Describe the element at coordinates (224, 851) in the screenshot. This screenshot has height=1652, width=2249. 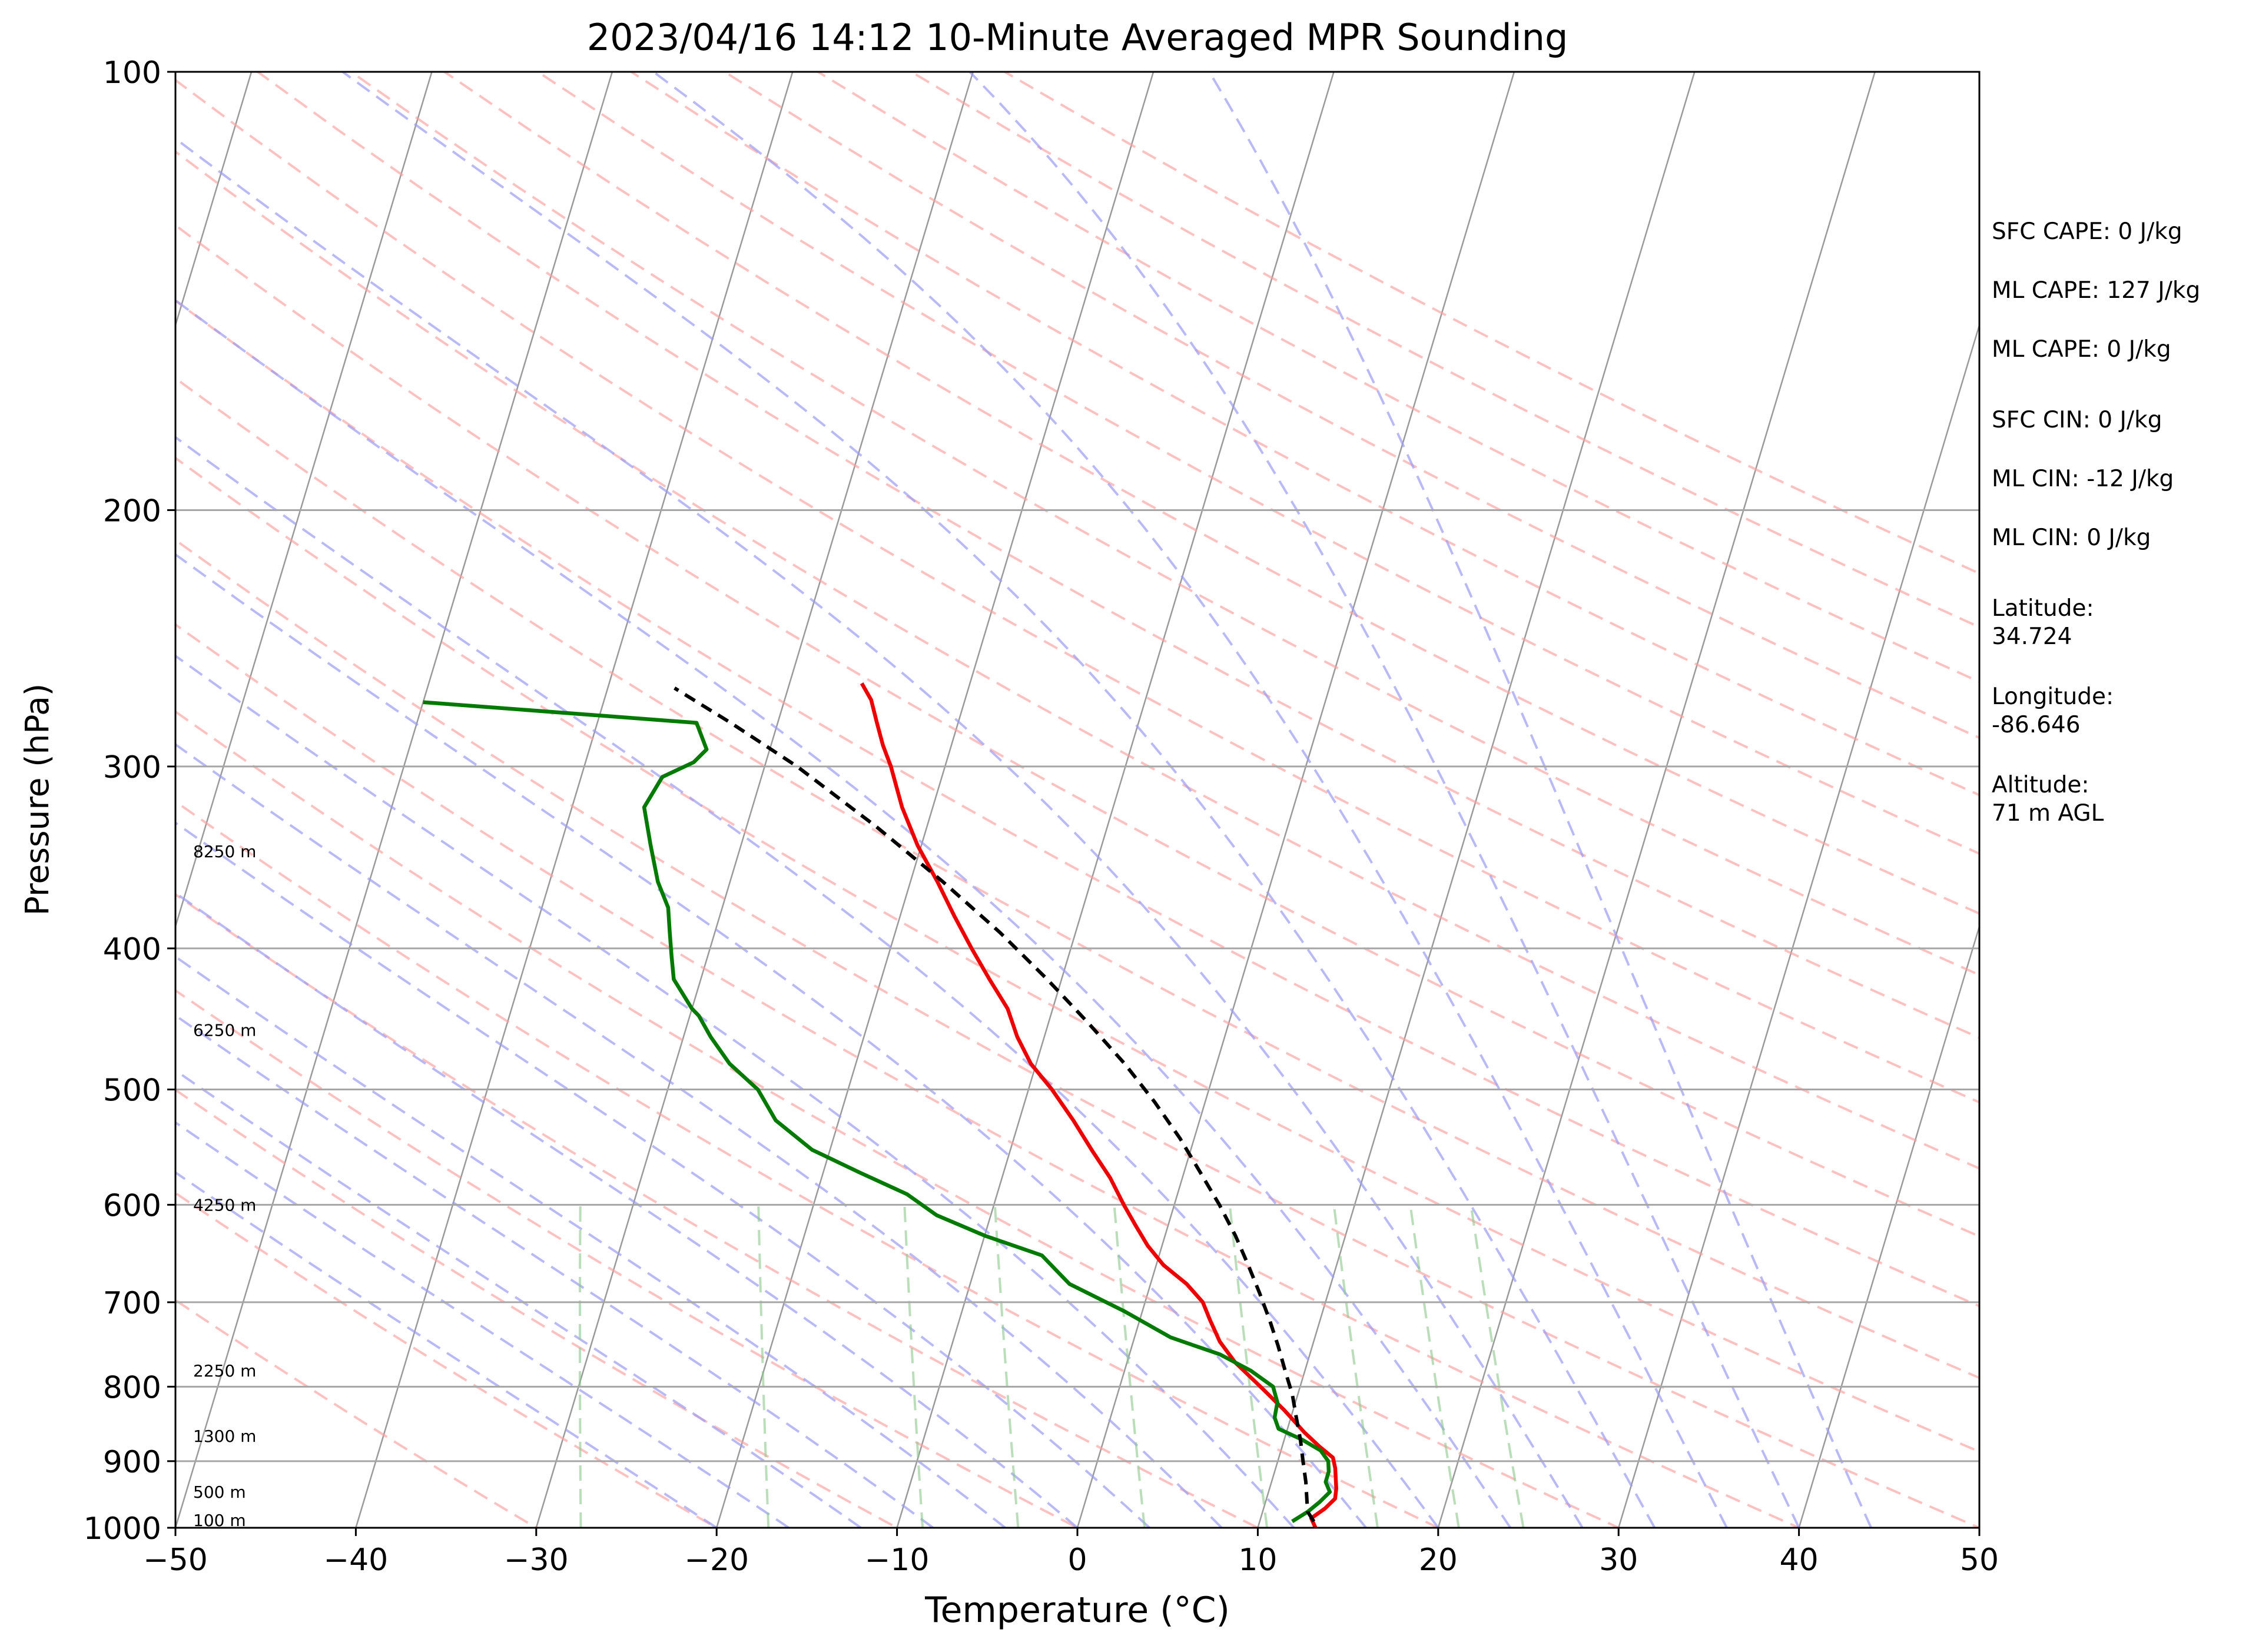
I see `height-label: 8250 m` at that location.